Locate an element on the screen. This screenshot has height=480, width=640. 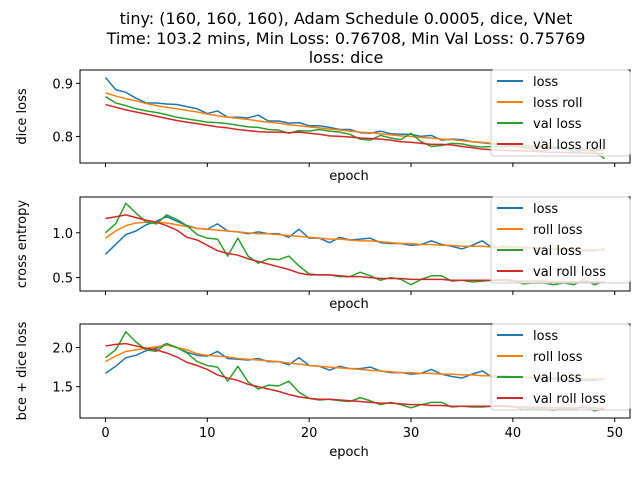
legend-label: loss roll is located at coordinates (557, 103).